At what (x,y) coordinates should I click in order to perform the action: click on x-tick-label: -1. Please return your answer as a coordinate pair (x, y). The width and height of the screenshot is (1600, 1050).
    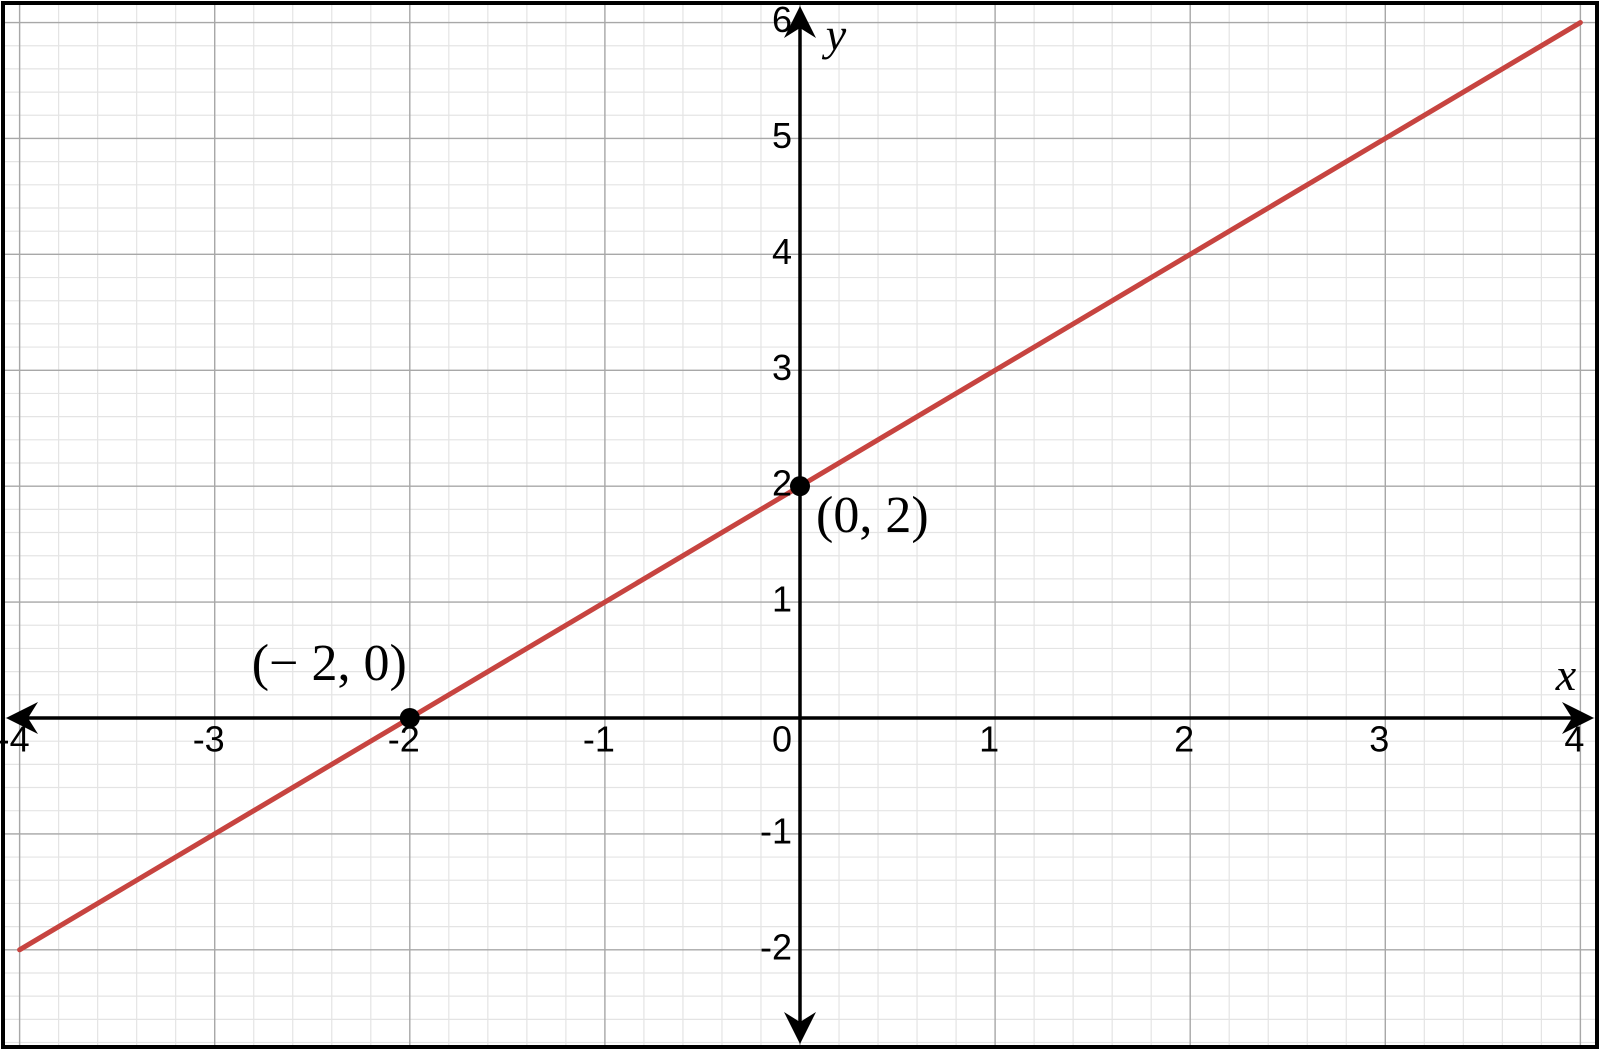
    Looking at the image, I should click on (599, 739).